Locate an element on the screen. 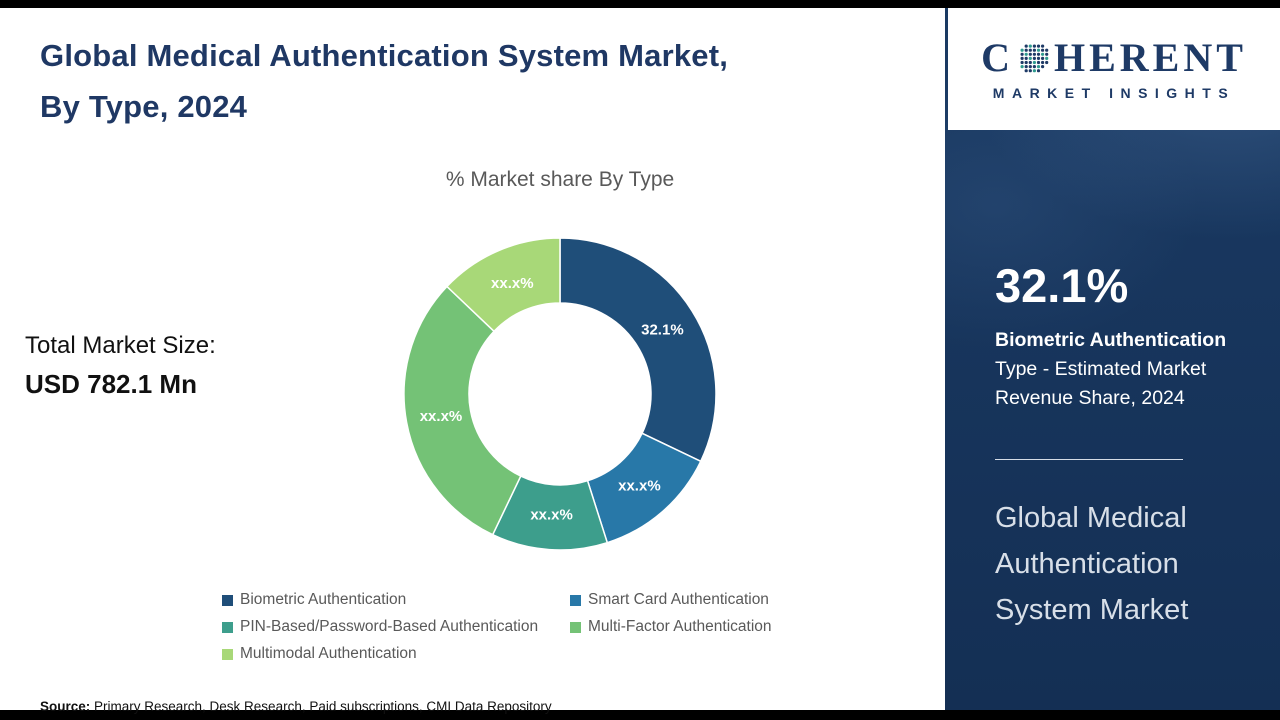 The height and width of the screenshot is (720, 1280). legend-item: Biometric Authentication is located at coordinates (396, 600).